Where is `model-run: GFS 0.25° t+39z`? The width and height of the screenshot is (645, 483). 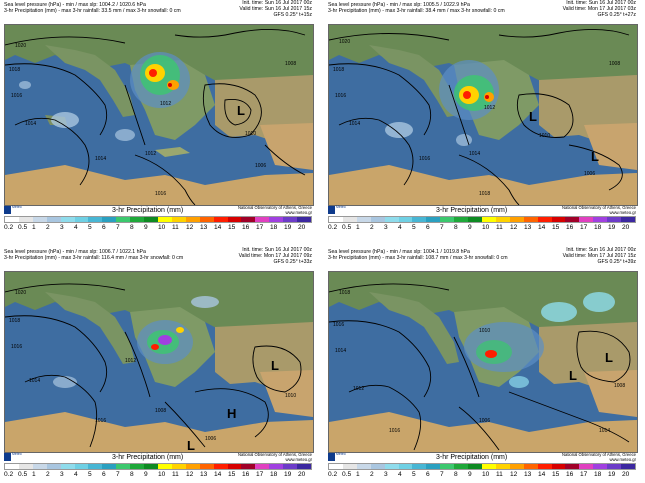
model-run: GFS 0.25° t+39z is located at coordinates (616, 262).